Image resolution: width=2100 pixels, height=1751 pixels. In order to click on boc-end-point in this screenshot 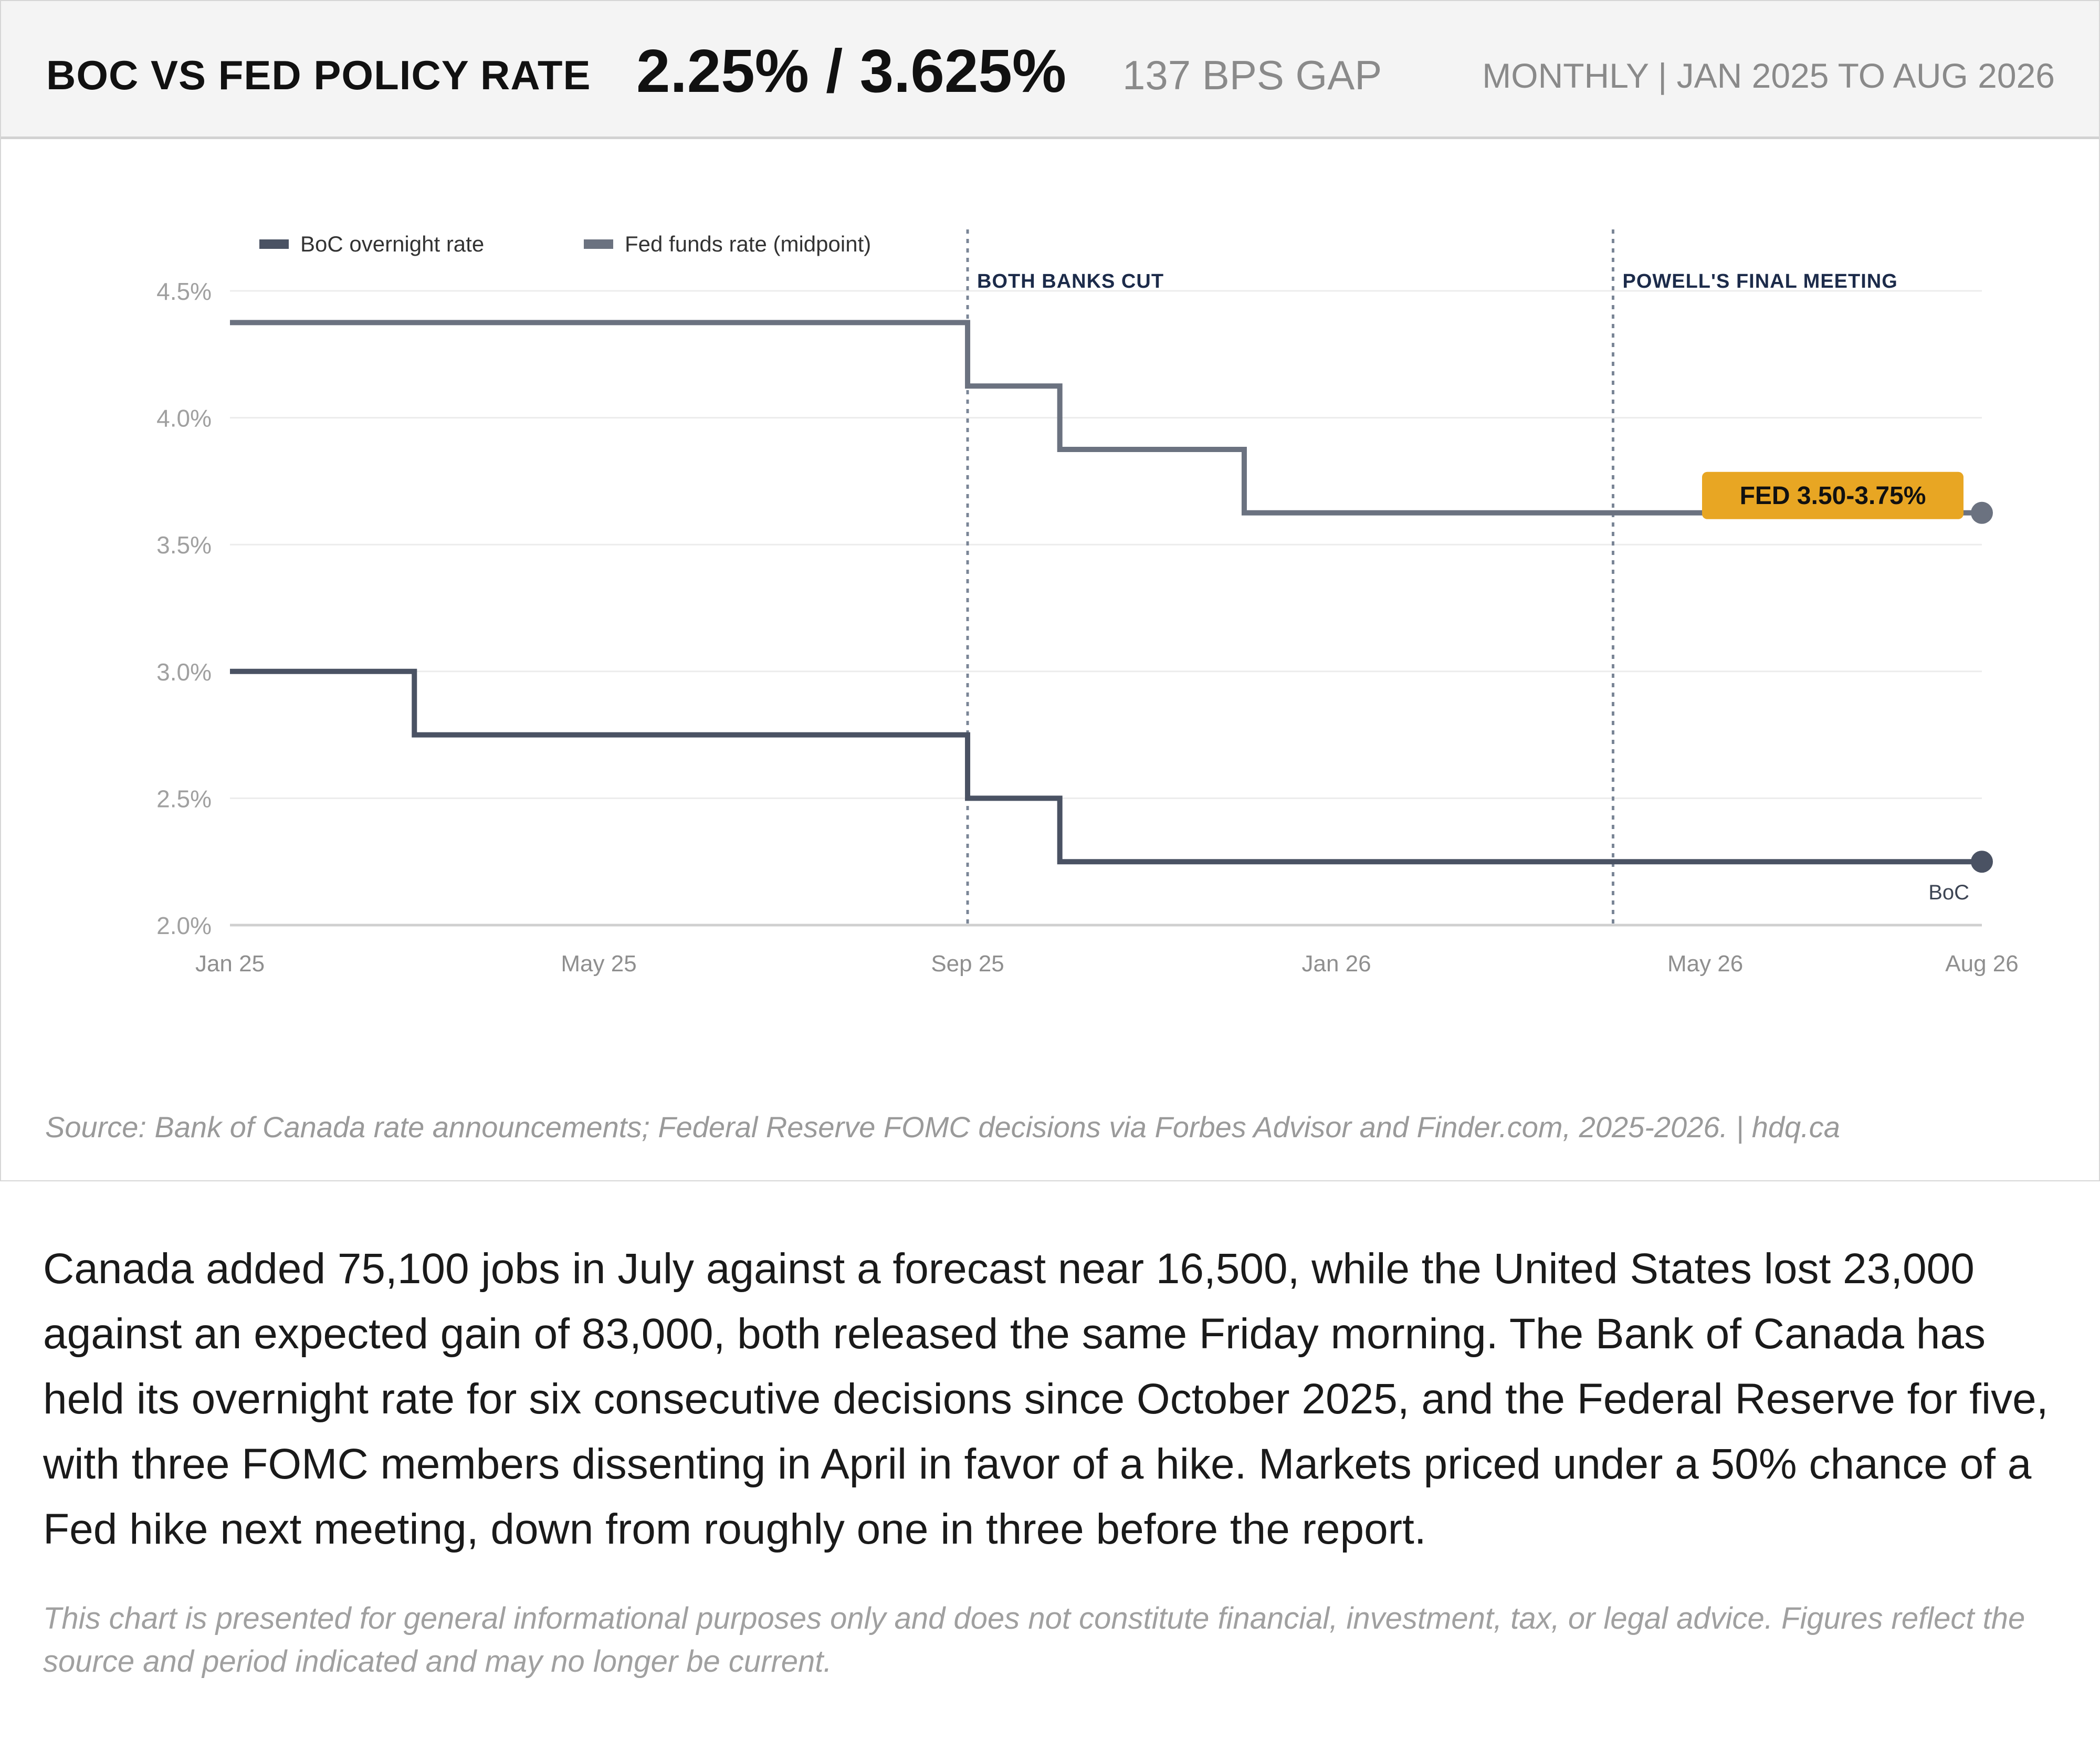, I will do `click(1982, 862)`.